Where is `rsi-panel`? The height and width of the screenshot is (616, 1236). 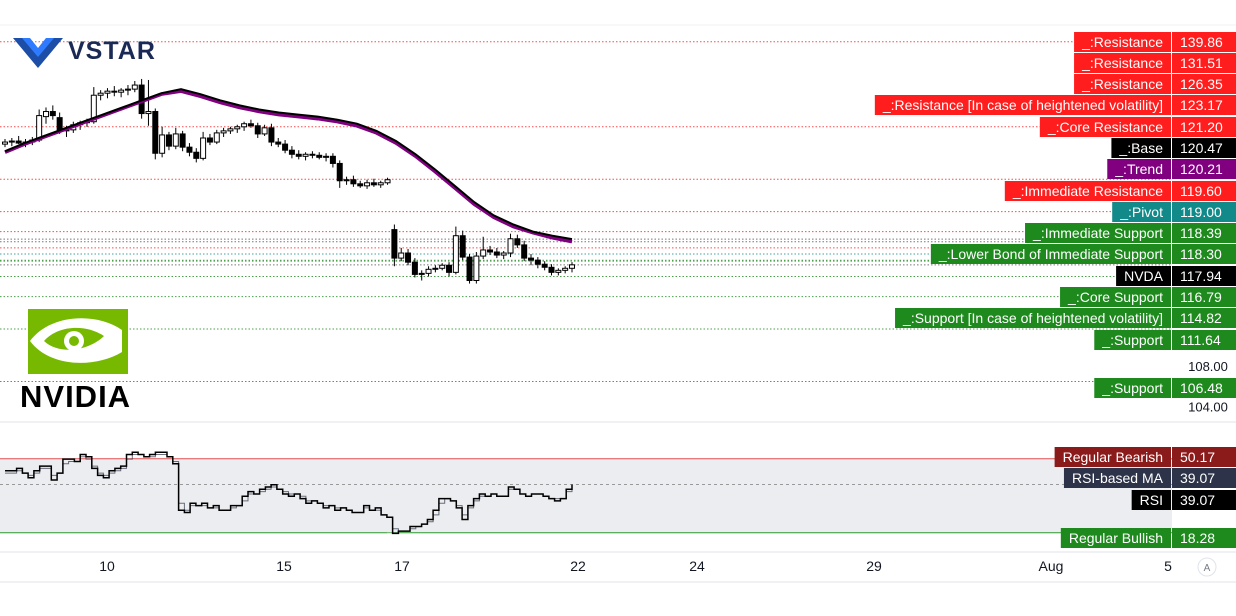 rsi-panel is located at coordinates (586, 493).